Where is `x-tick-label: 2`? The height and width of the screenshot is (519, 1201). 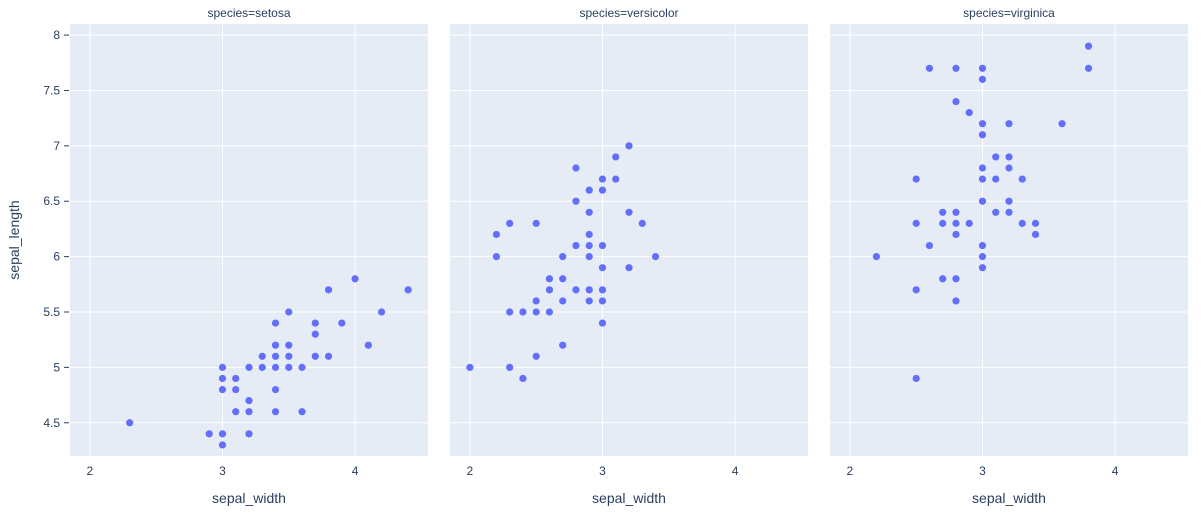
x-tick-label: 2 is located at coordinates (470, 471).